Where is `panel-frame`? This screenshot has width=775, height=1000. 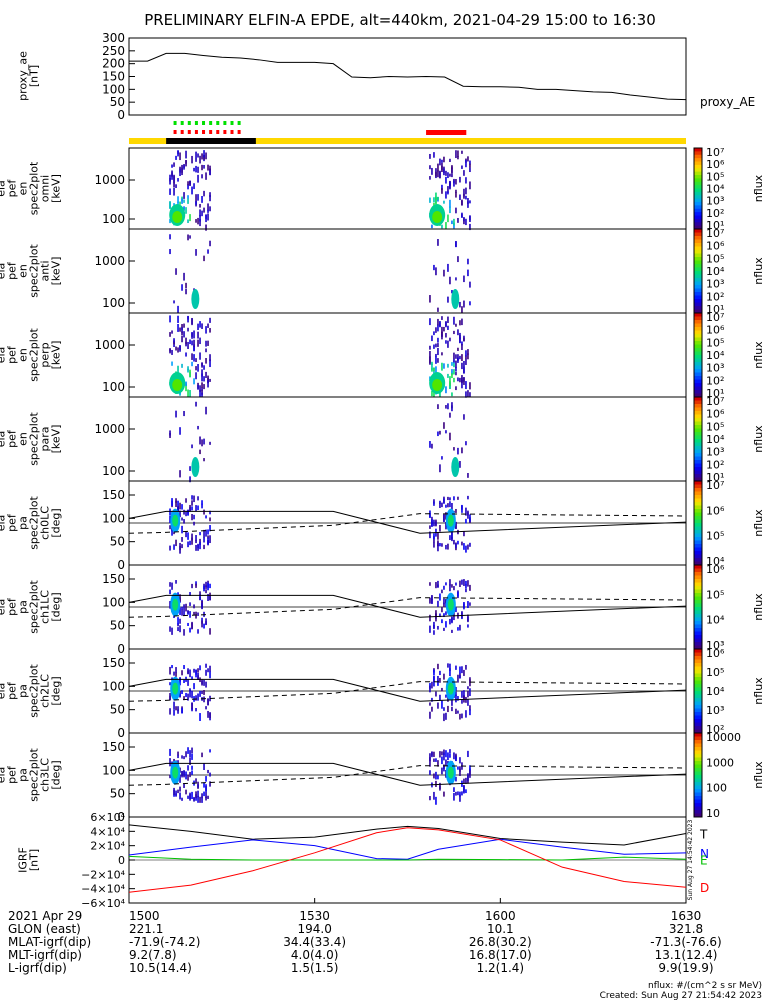
panel-frame is located at coordinates (407, 355).